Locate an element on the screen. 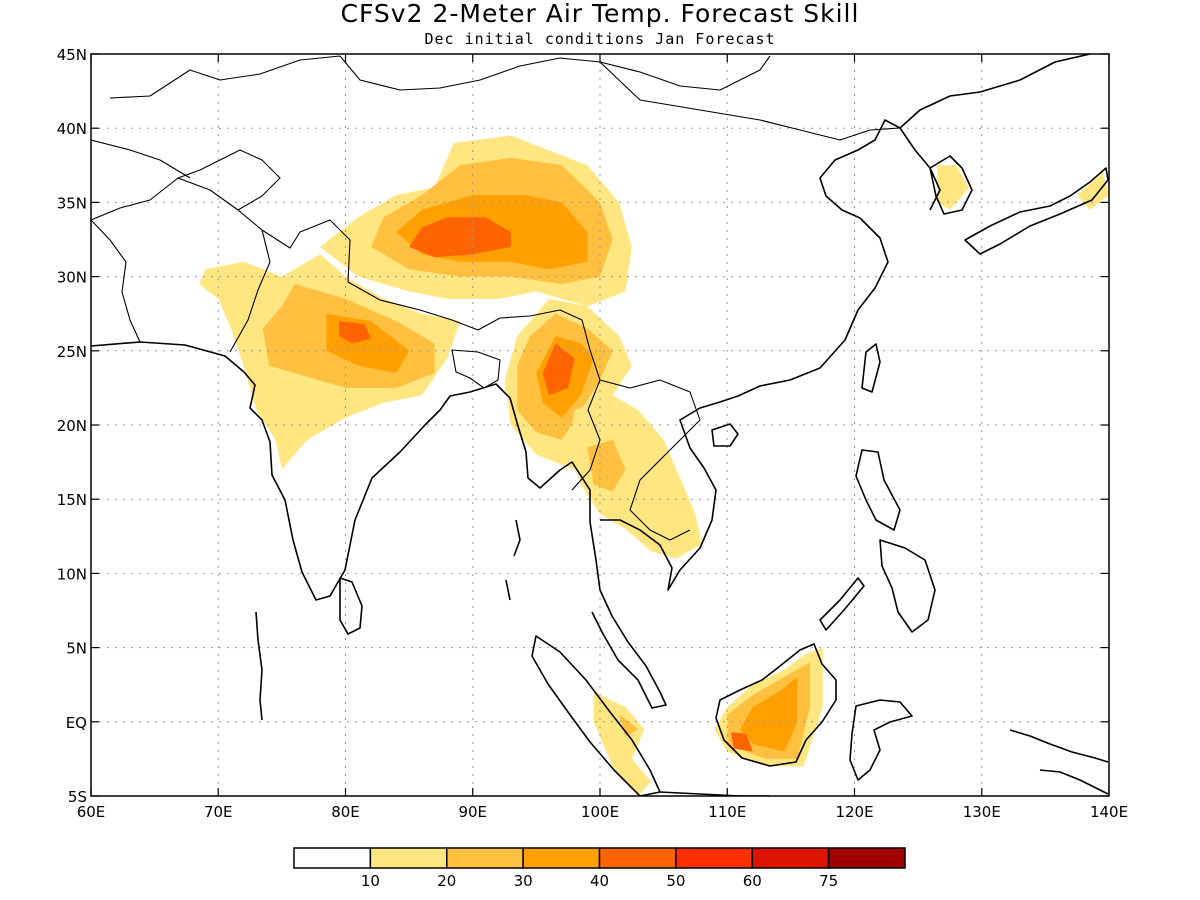  coastline-andaman-islands is located at coordinates (513, 560).